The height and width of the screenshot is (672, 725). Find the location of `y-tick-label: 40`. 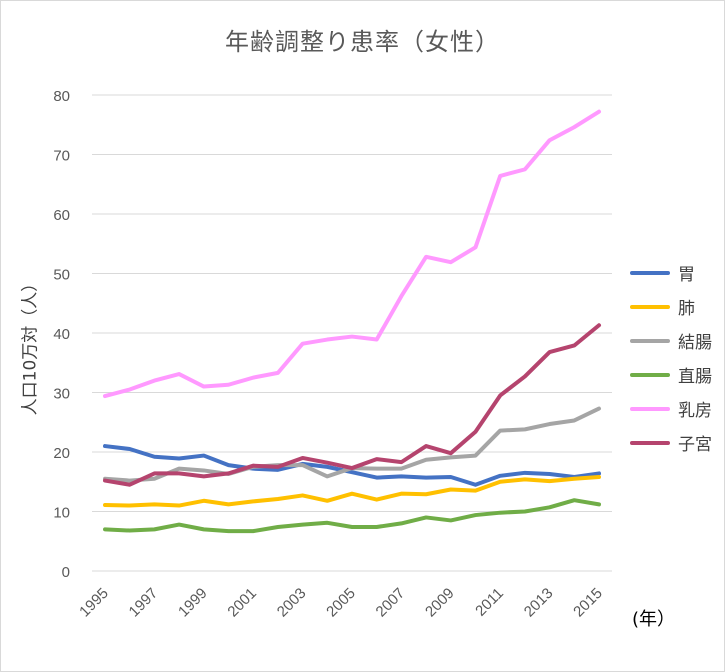

y-tick-label: 40 is located at coordinates (61, 334).